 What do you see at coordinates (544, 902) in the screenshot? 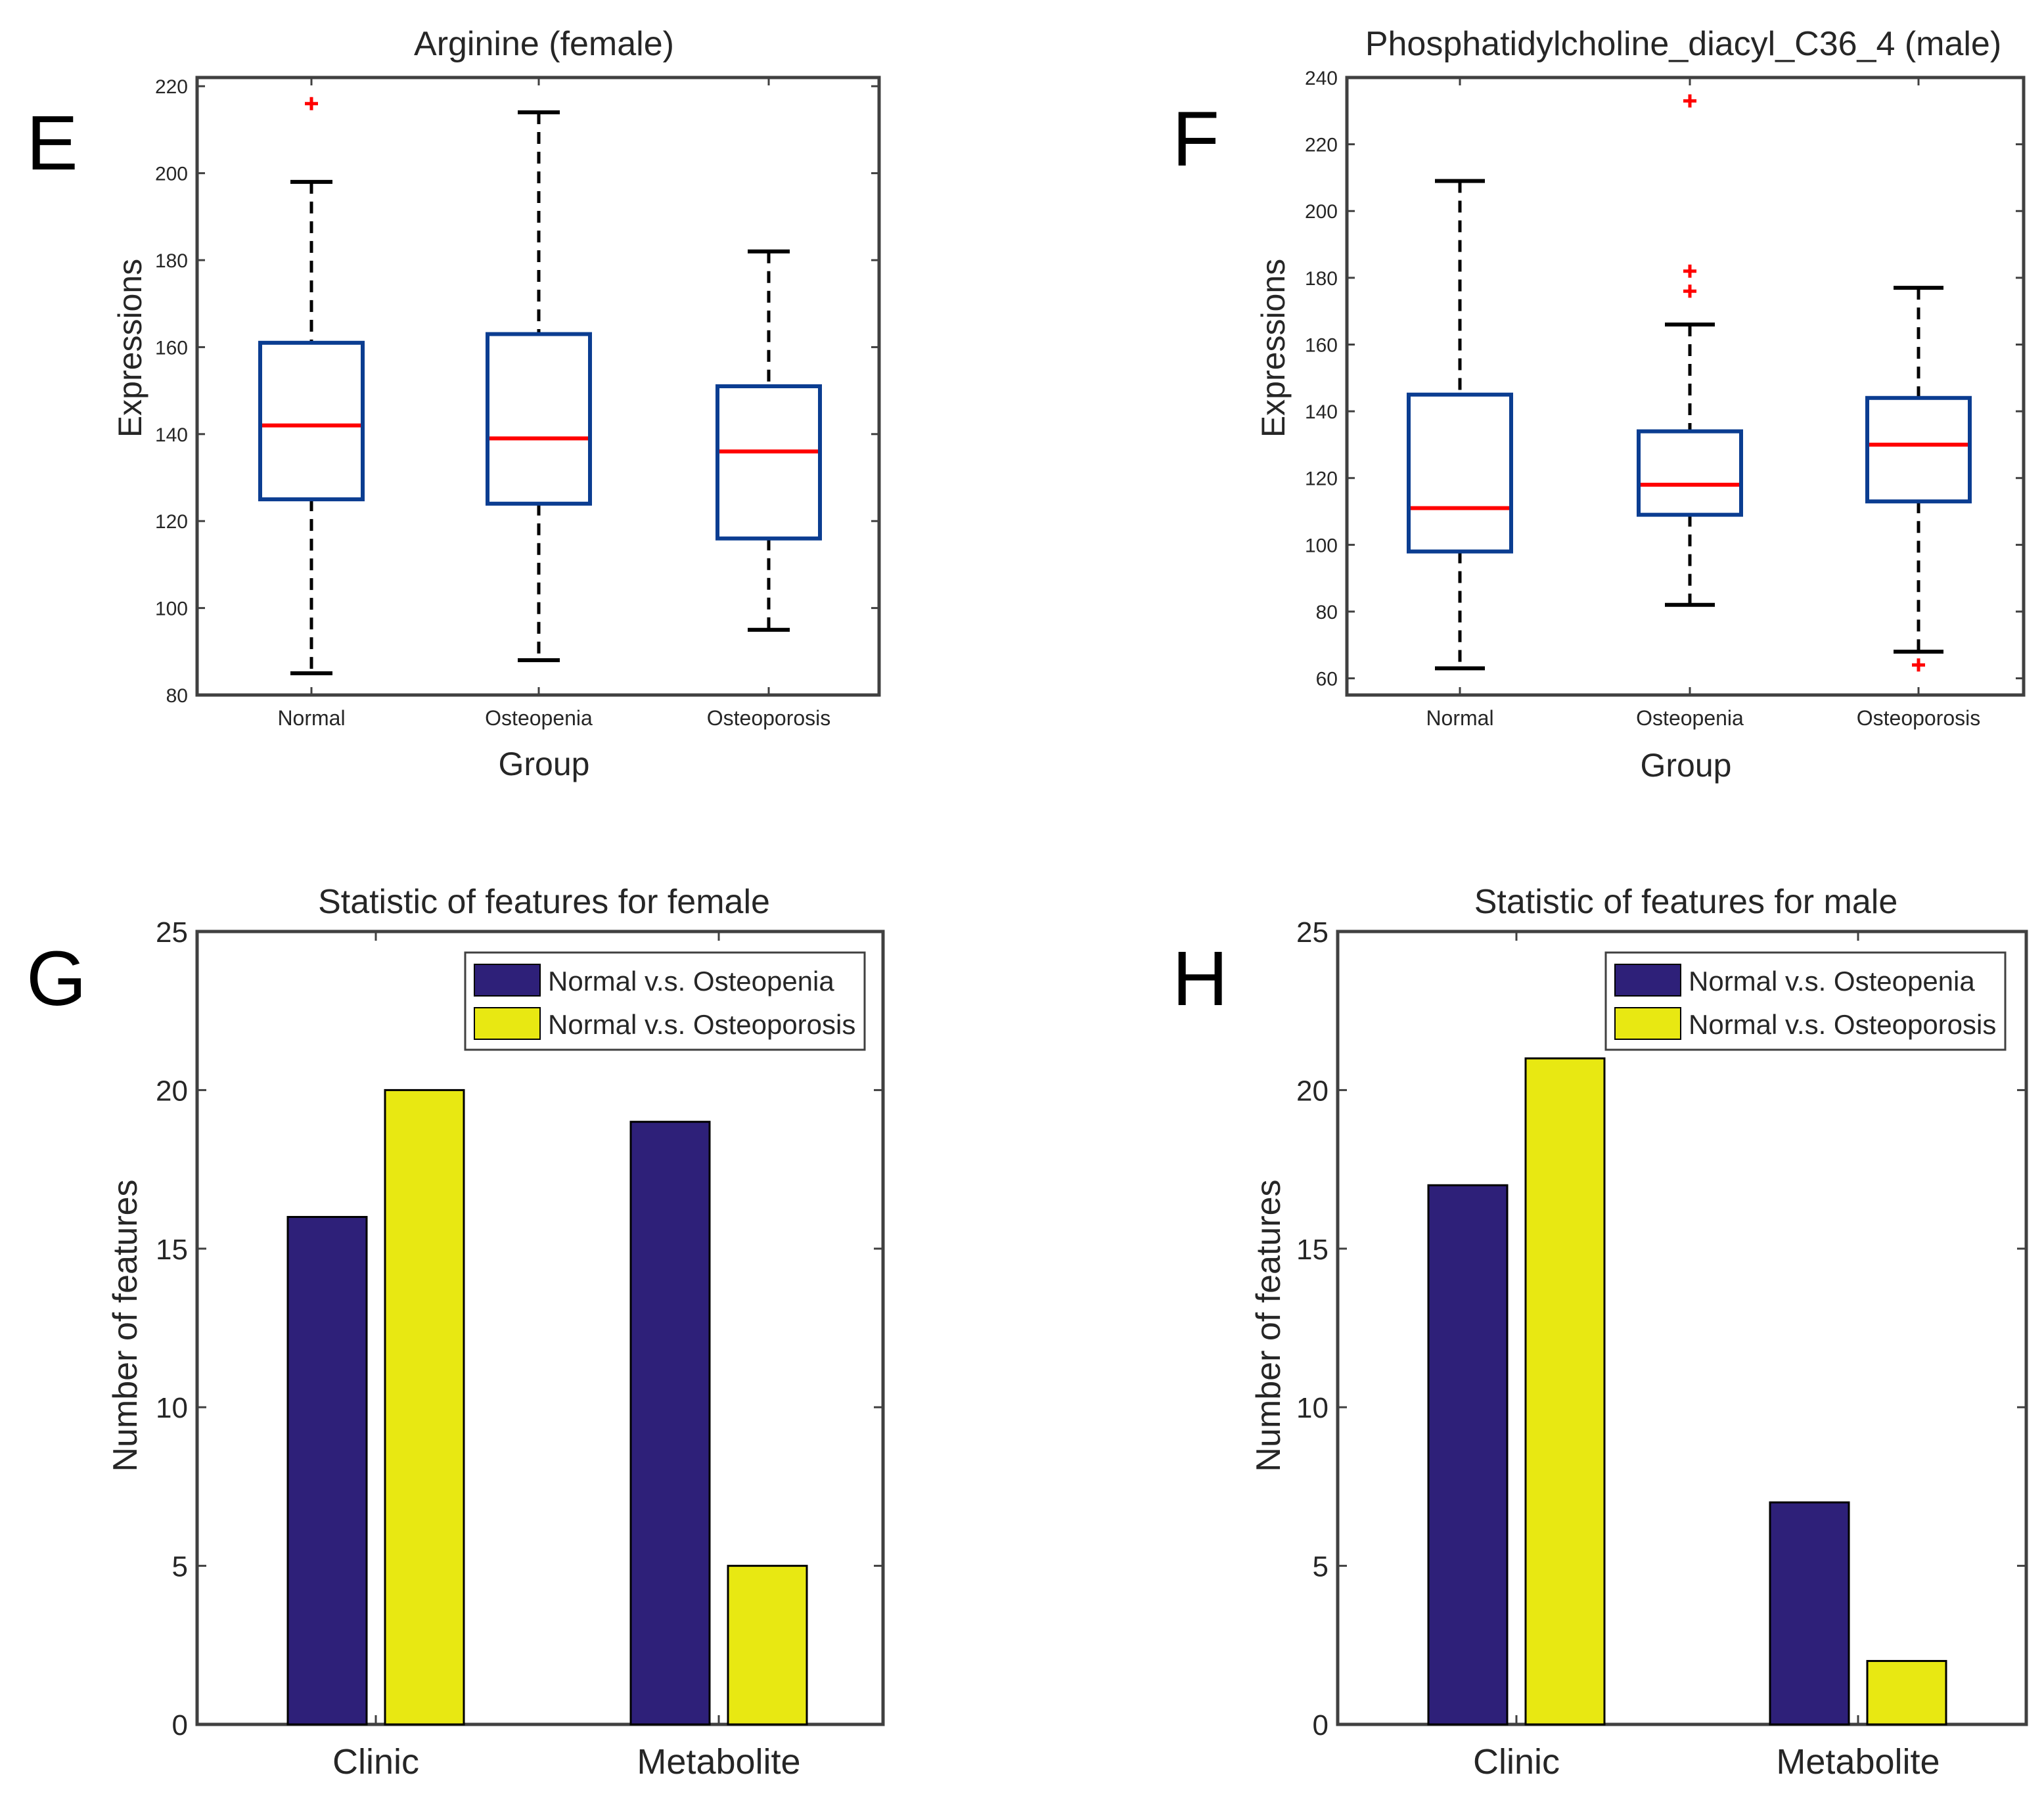
I see `panel-g-title: Statistic of features for female` at bounding box center [544, 902].